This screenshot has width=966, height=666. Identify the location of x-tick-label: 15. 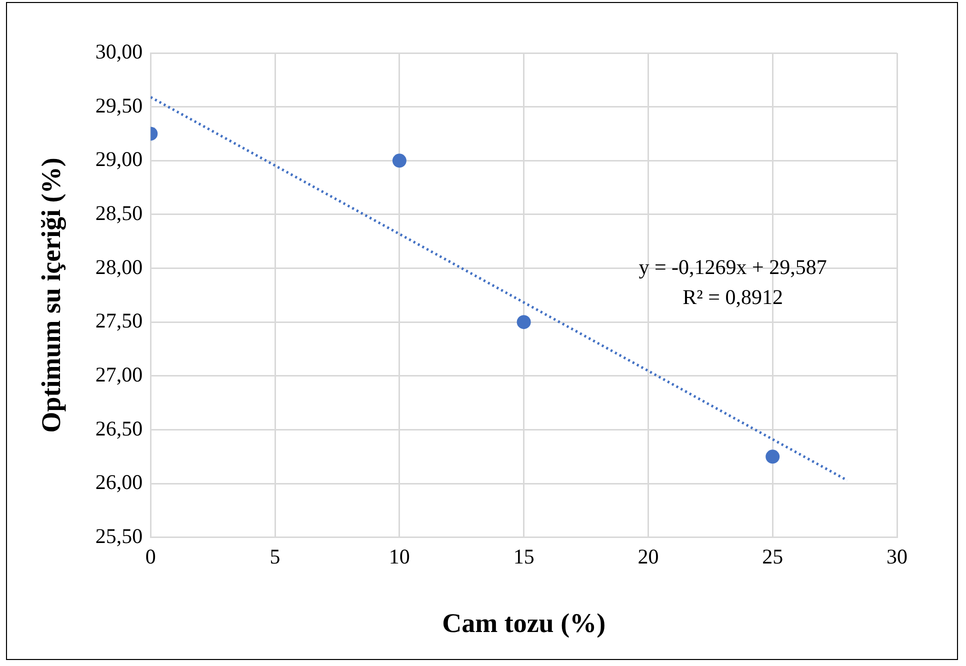
(523, 556).